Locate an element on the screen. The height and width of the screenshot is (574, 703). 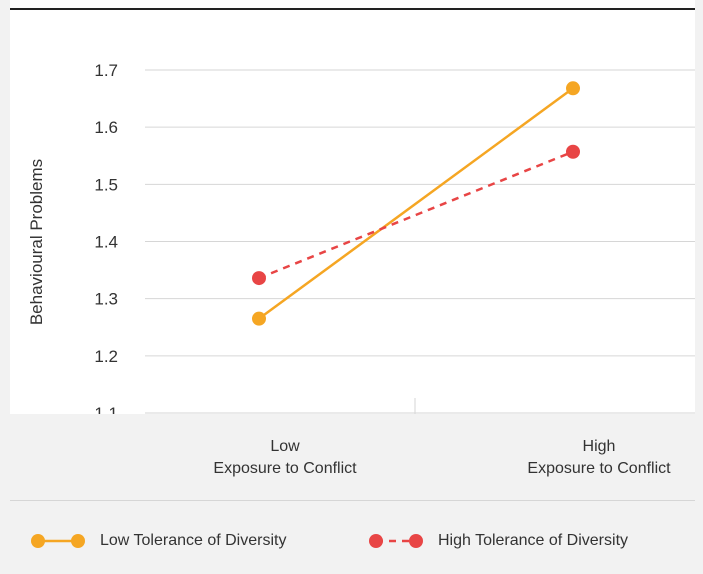
y-axis-ticks: 1.1 1.2 1.3 1.4 1.5 1.6 1.7 is located at coordinates (106, 237).